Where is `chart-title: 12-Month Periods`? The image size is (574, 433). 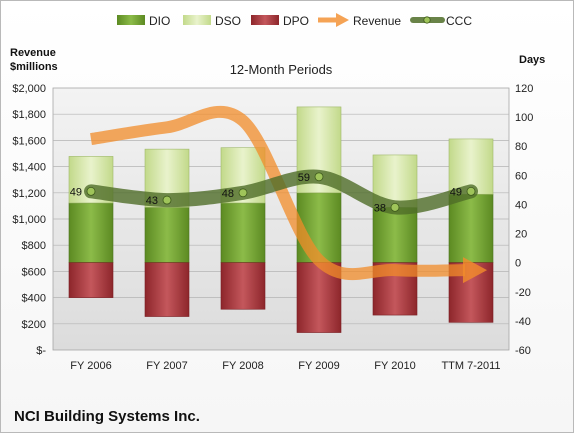 chart-title: 12-Month Periods is located at coordinates (281, 69).